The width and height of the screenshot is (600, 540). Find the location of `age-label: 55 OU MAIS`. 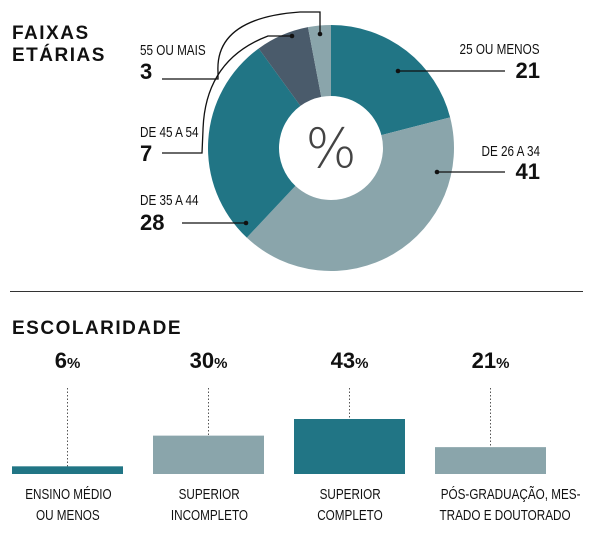

age-label: 55 OU MAIS is located at coordinates (182, 51).